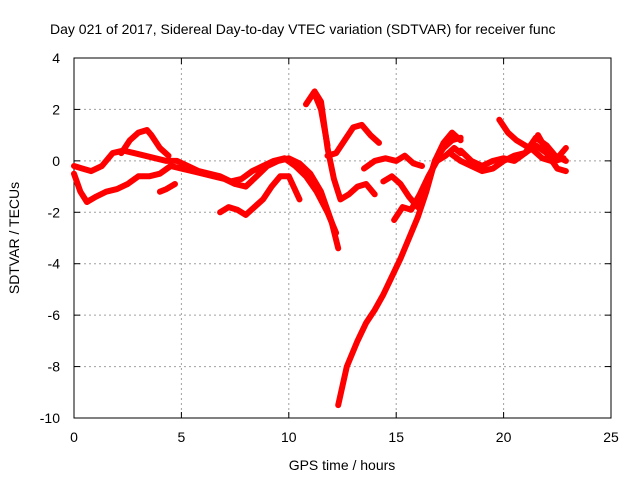  What do you see at coordinates (396, 437) in the screenshot?
I see `x-tick-label: 15` at bounding box center [396, 437].